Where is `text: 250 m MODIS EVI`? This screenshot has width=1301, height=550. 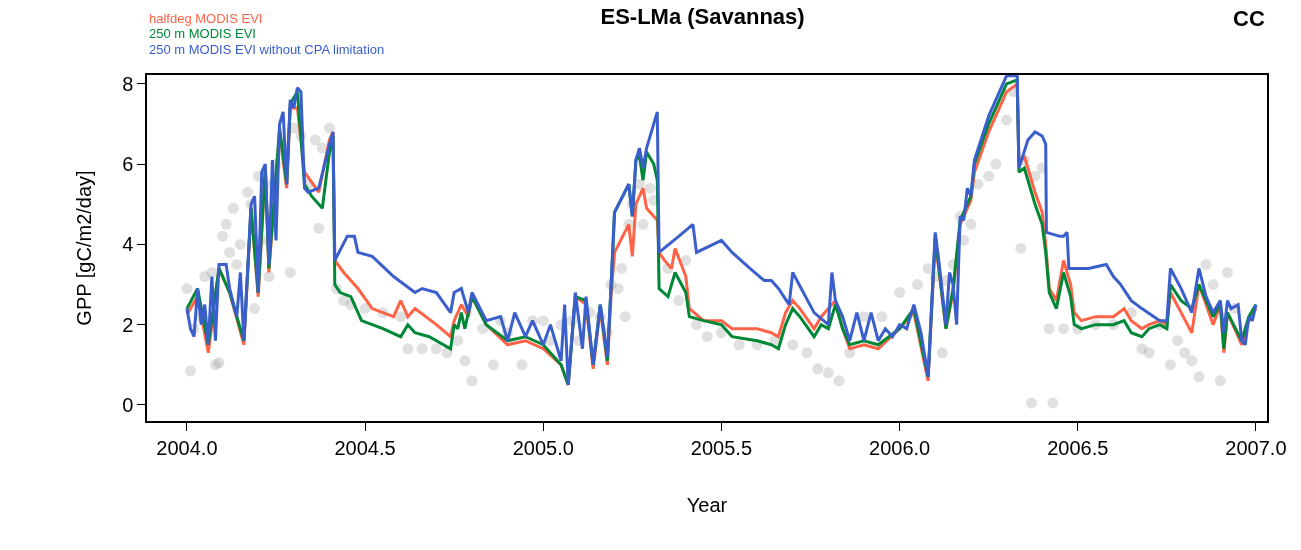 text: 250 m MODIS EVI is located at coordinates (202, 33).